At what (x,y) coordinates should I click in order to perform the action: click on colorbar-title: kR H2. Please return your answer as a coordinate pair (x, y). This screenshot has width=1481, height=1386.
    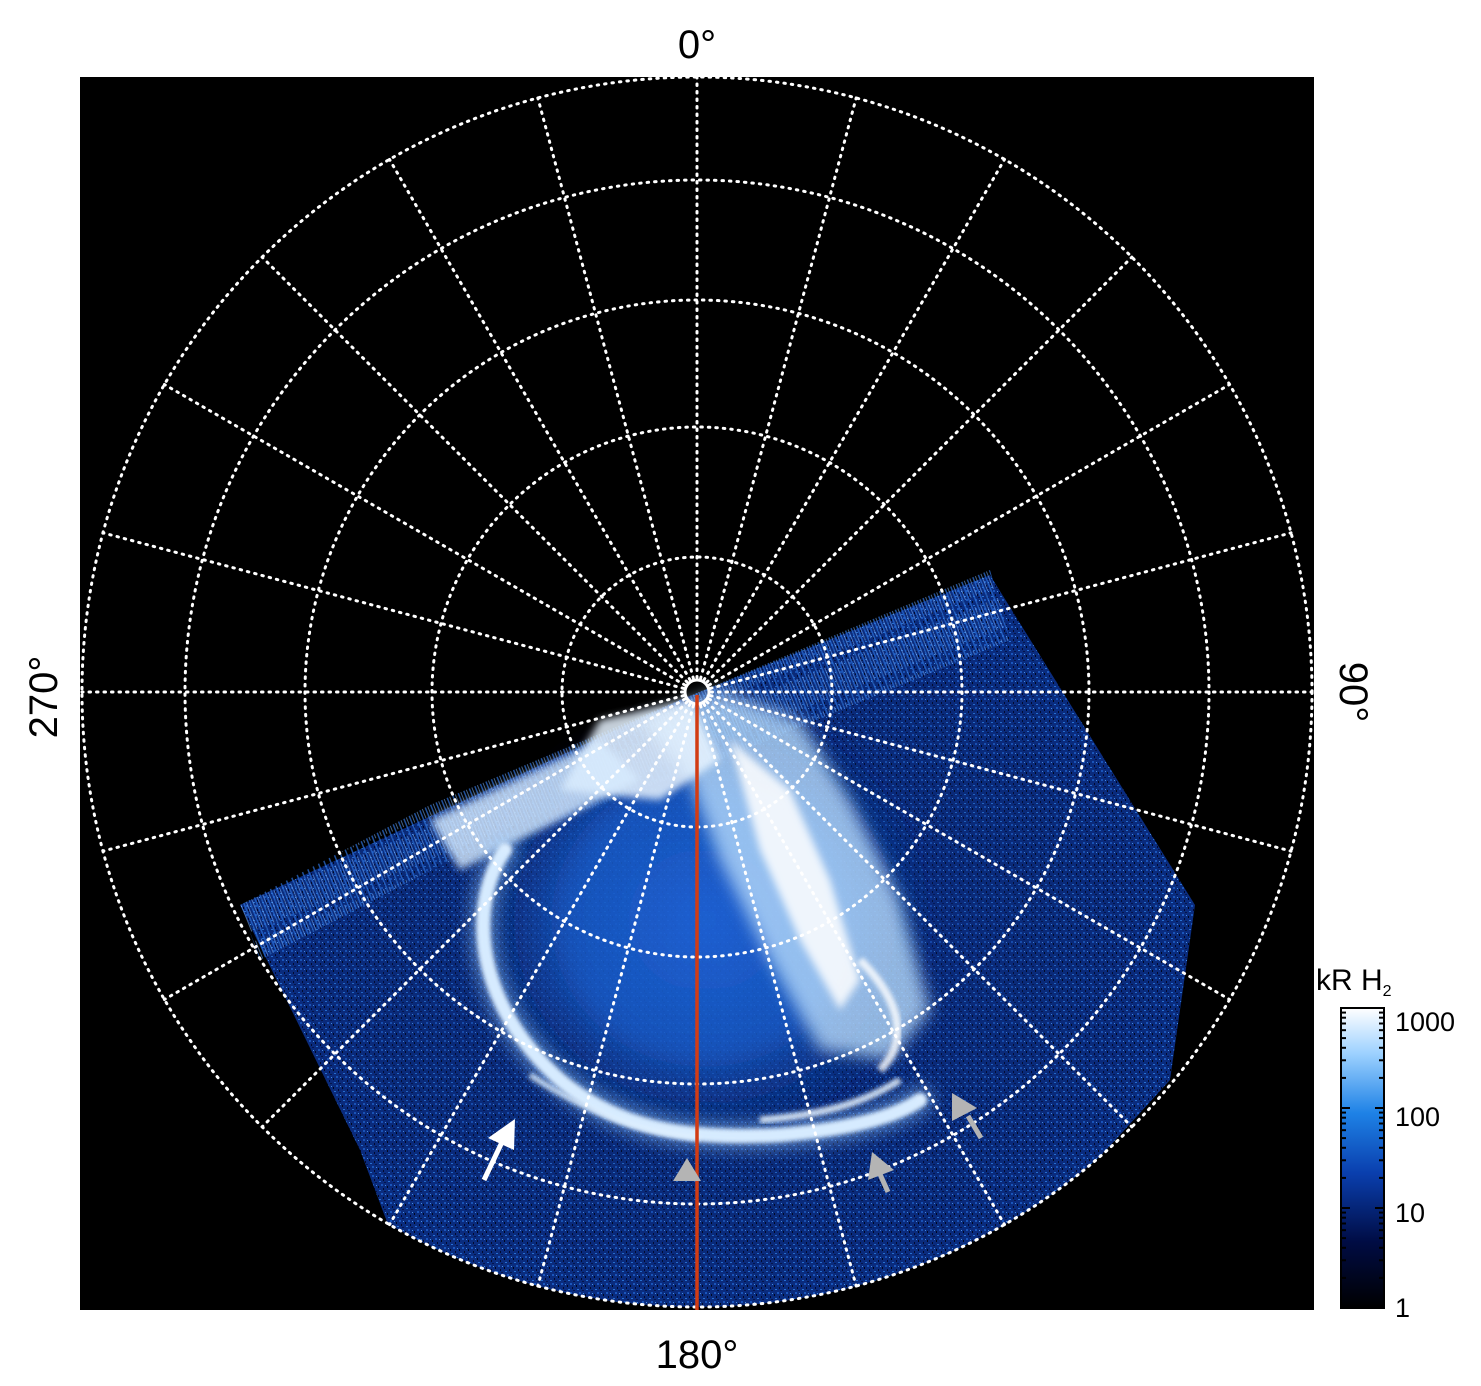
    Looking at the image, I should click on (1354, 982).